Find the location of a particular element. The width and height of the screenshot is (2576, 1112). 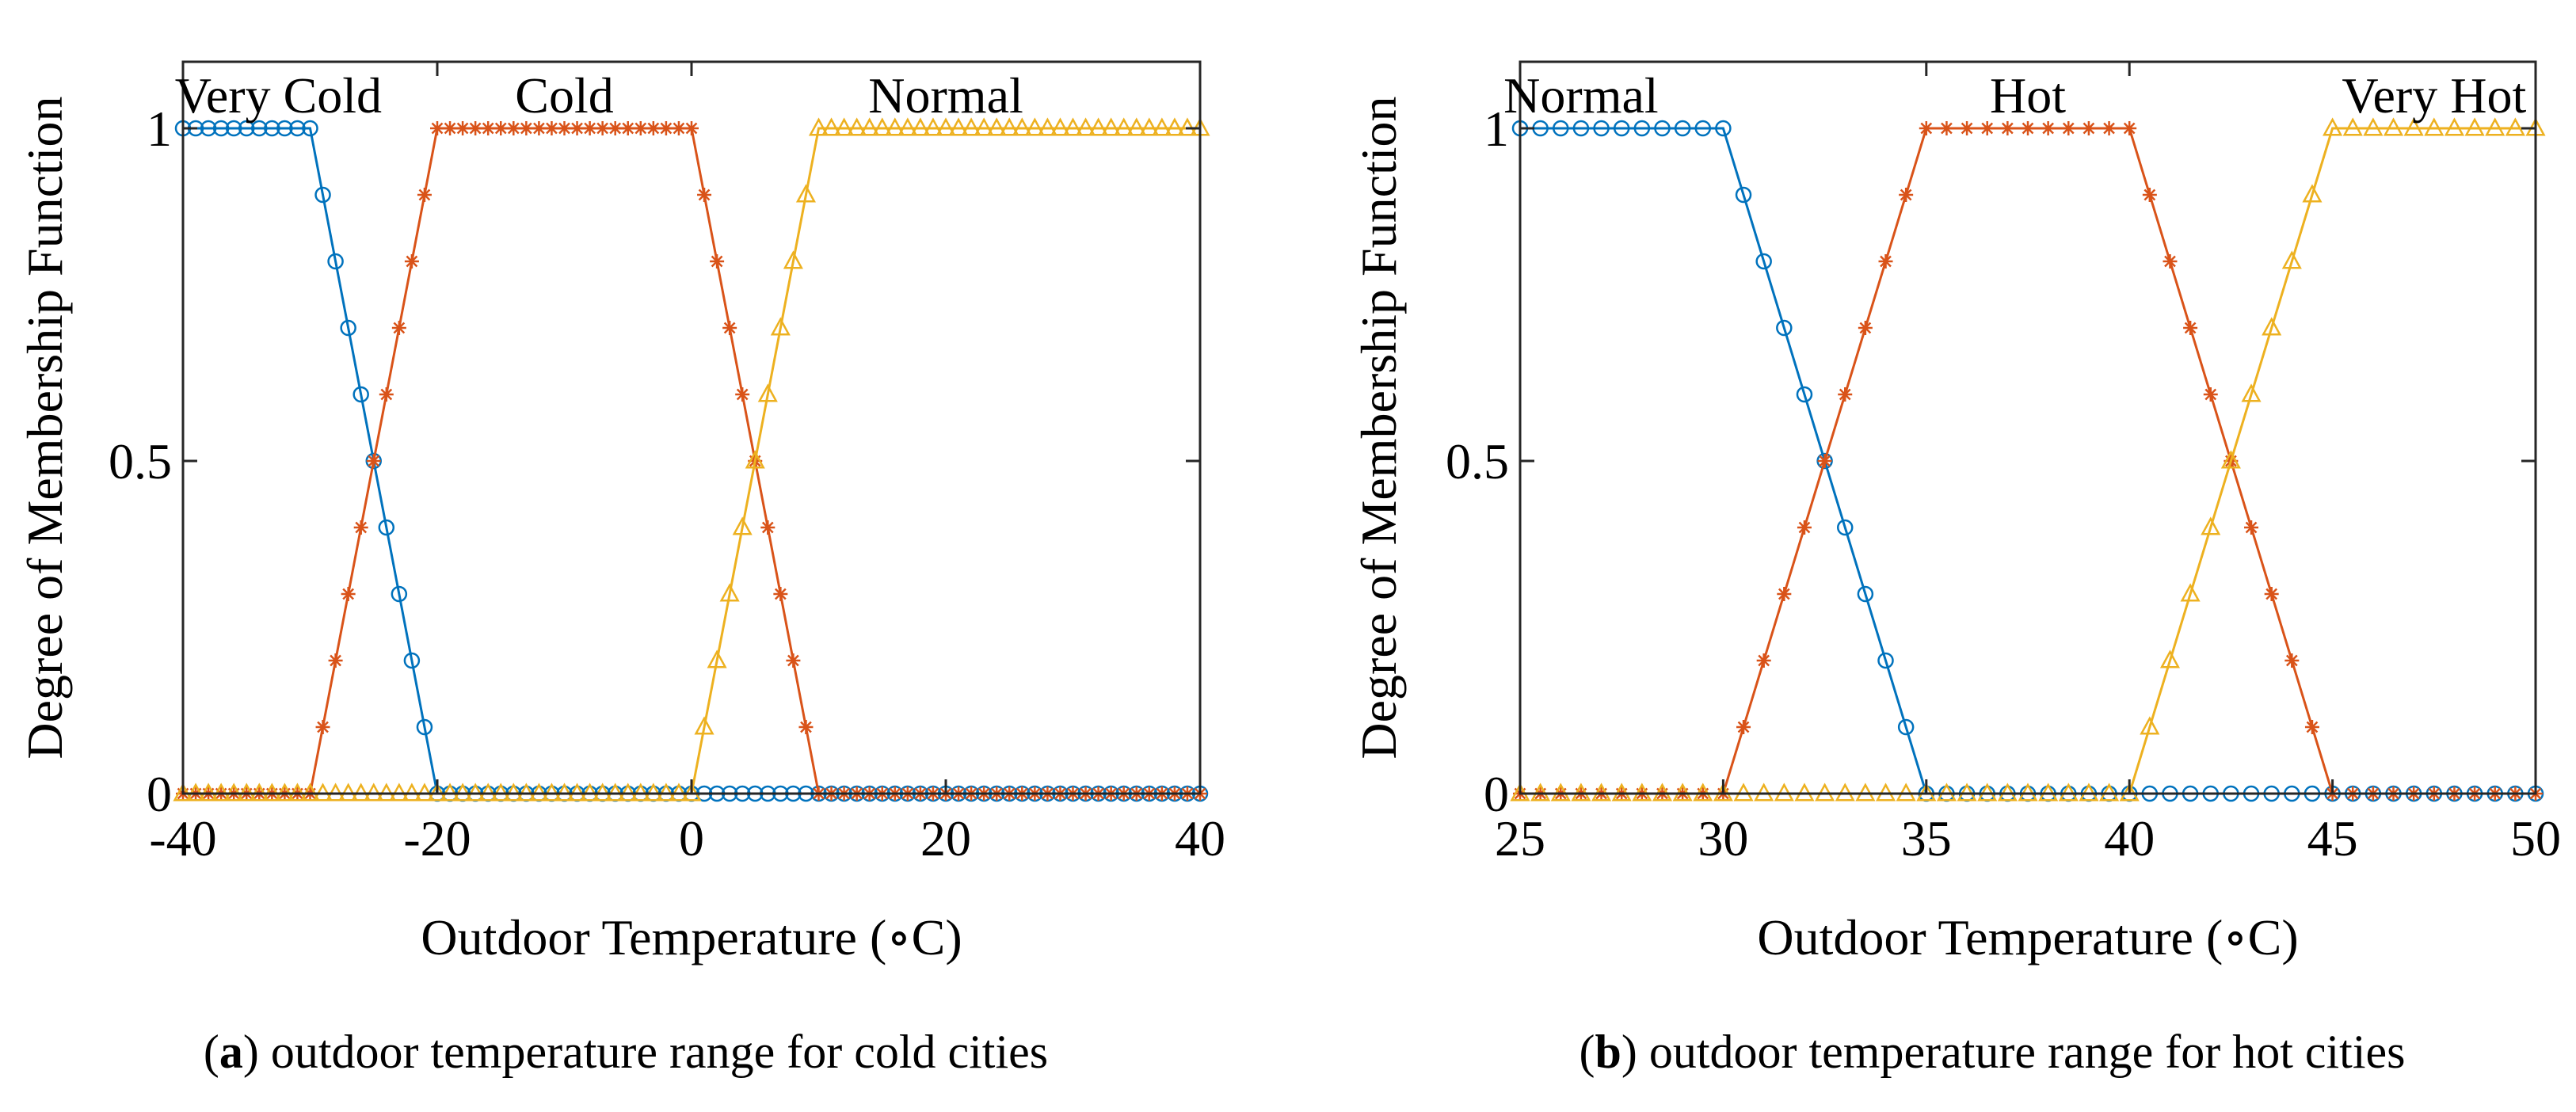

x-tick-label: -40 is located at coordinates (182, 838).